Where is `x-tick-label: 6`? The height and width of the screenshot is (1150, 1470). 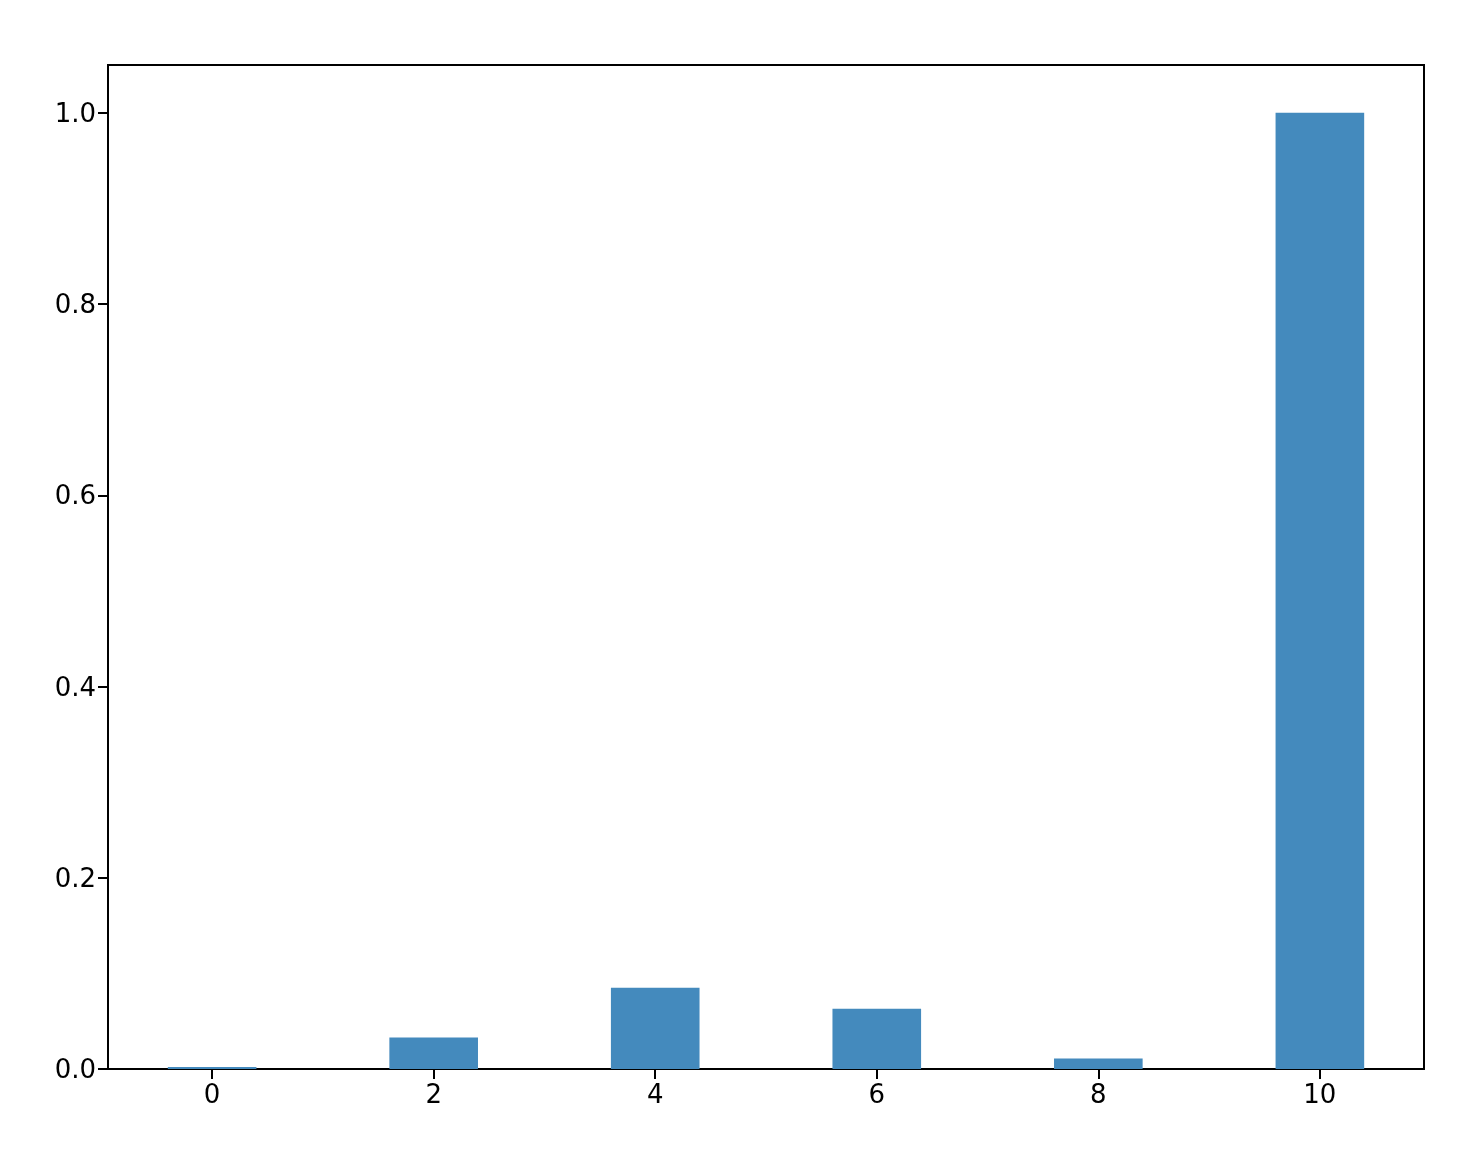 x-tick-label: 6 is located at coordinates (877, 1094).